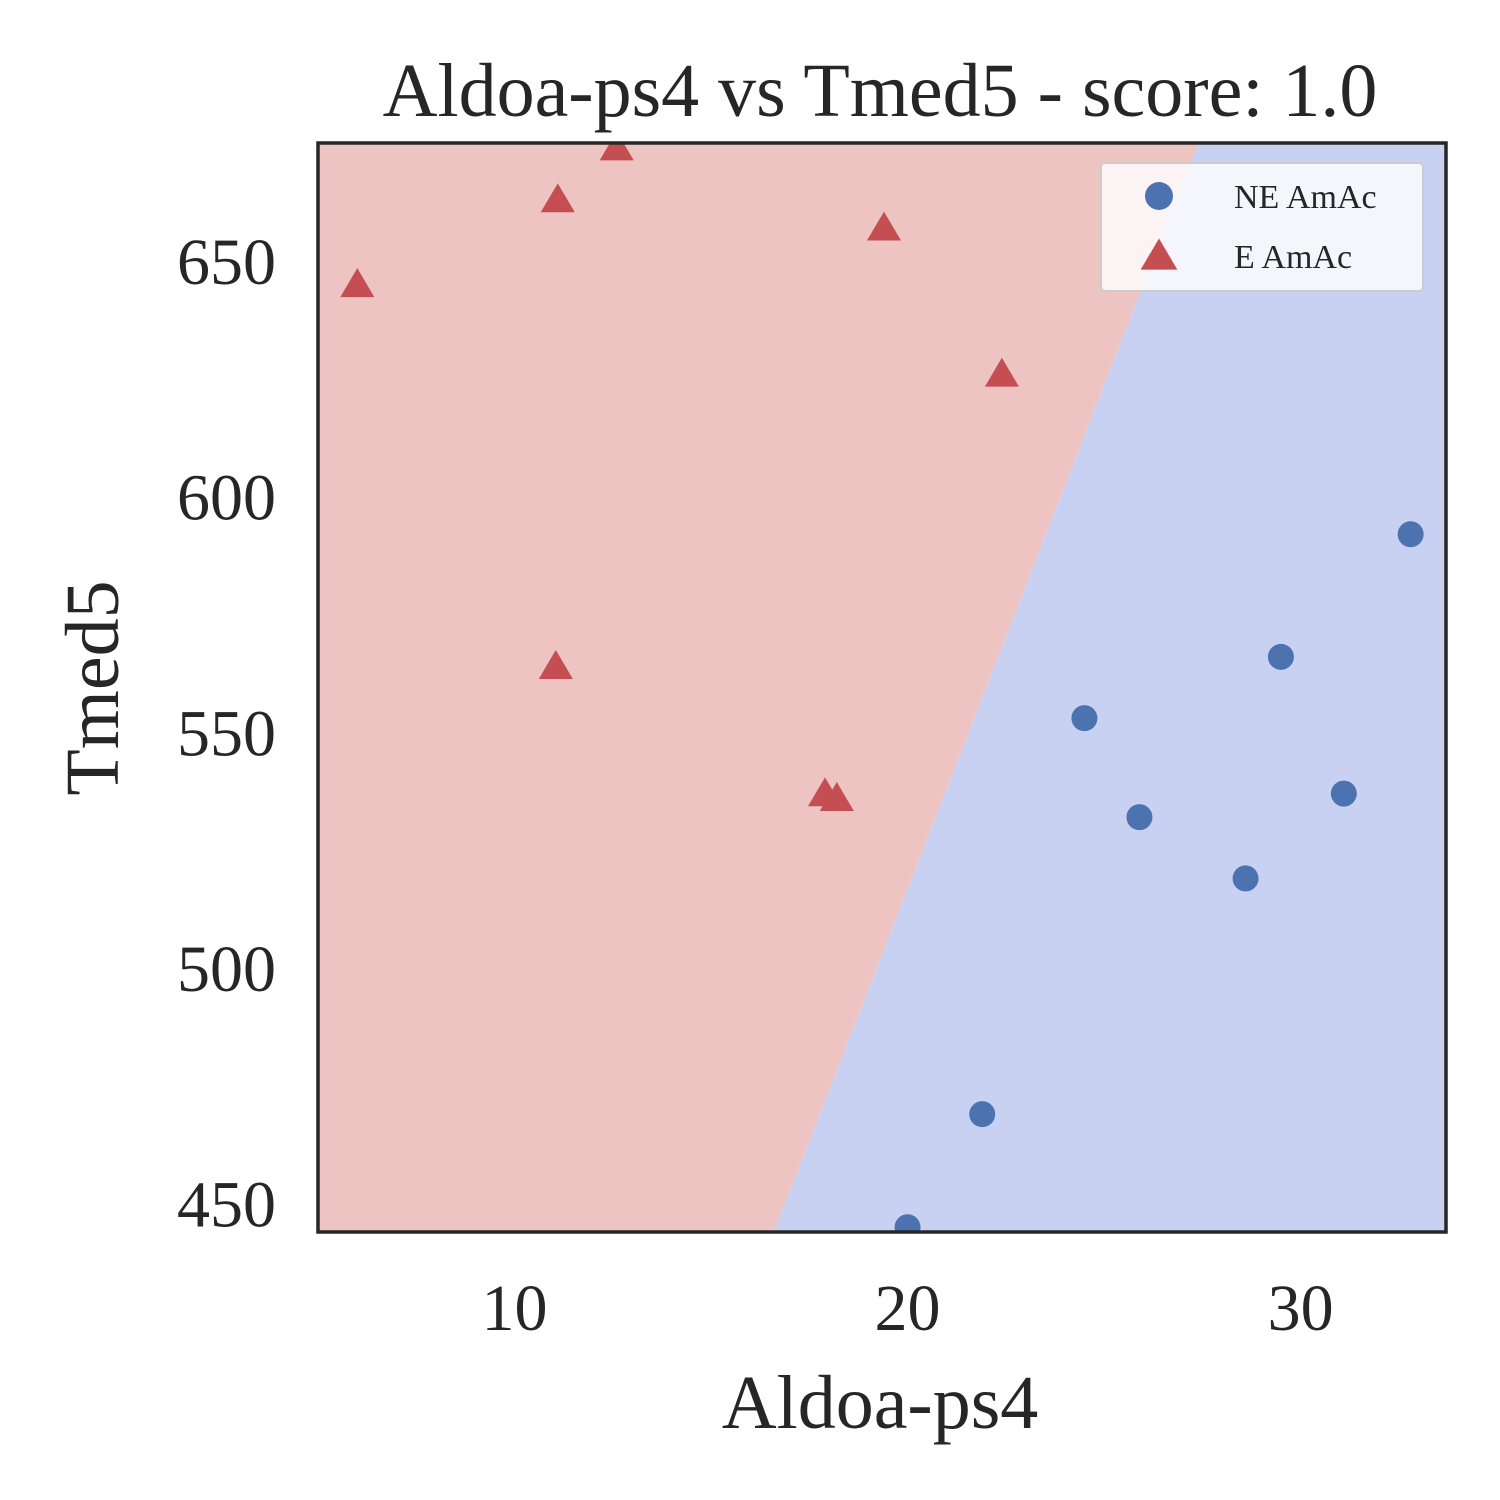 The height and width of the screenshot is (1500, 1500). I want to click on x-axis-label: Aldoa-ps4, so click(880, 1403).